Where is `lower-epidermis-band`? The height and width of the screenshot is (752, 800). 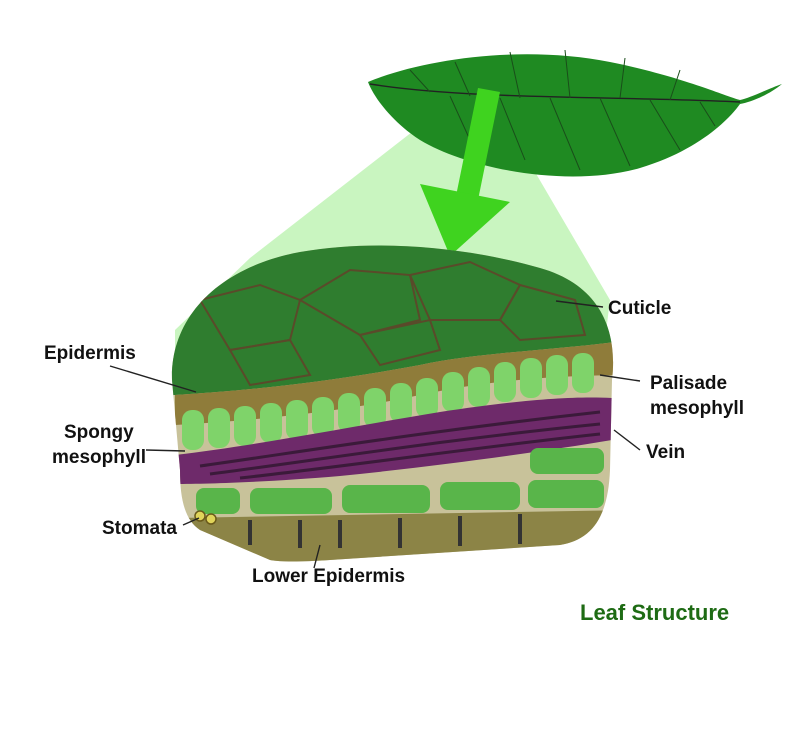 lower-epidermis-band is located at coordinates (394, 536).